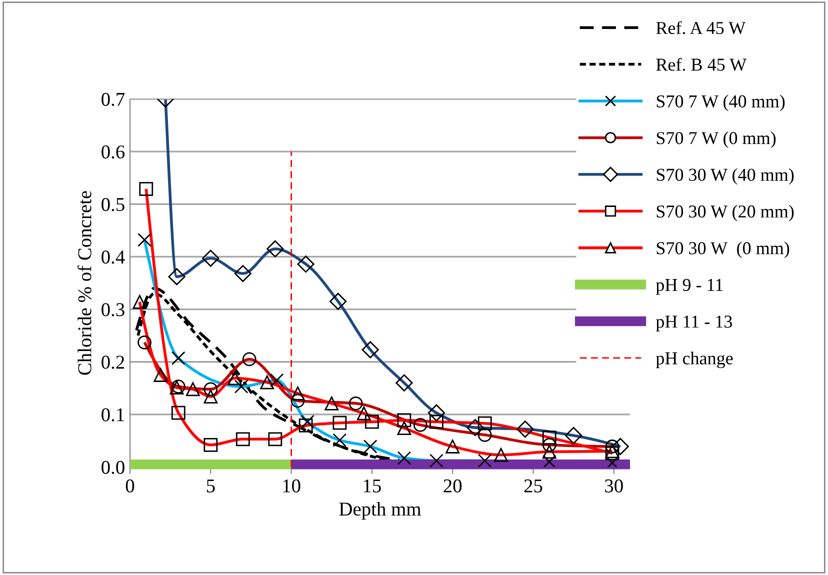  What do you see at coordinates (701, 27) in the screenshot?
I see `legend-label: Ref. A 45 W` at bounding box center [701, 27].